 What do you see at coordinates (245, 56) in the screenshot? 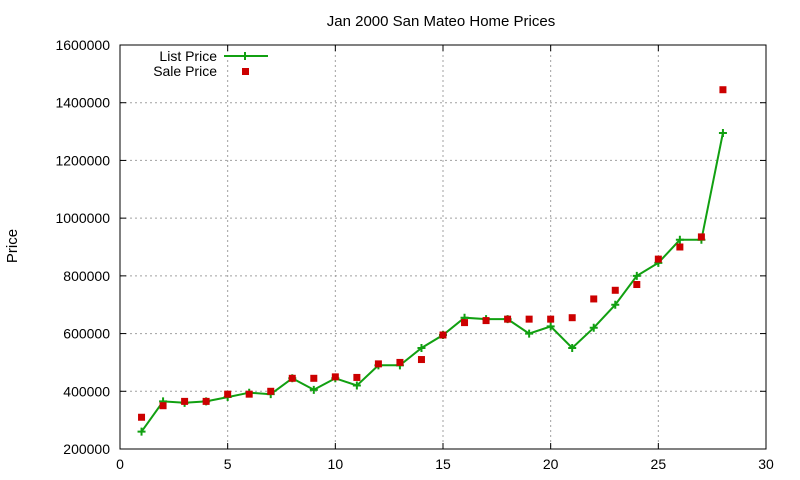
I see `legend-marker-list-price` at bounding box center [245, 56].